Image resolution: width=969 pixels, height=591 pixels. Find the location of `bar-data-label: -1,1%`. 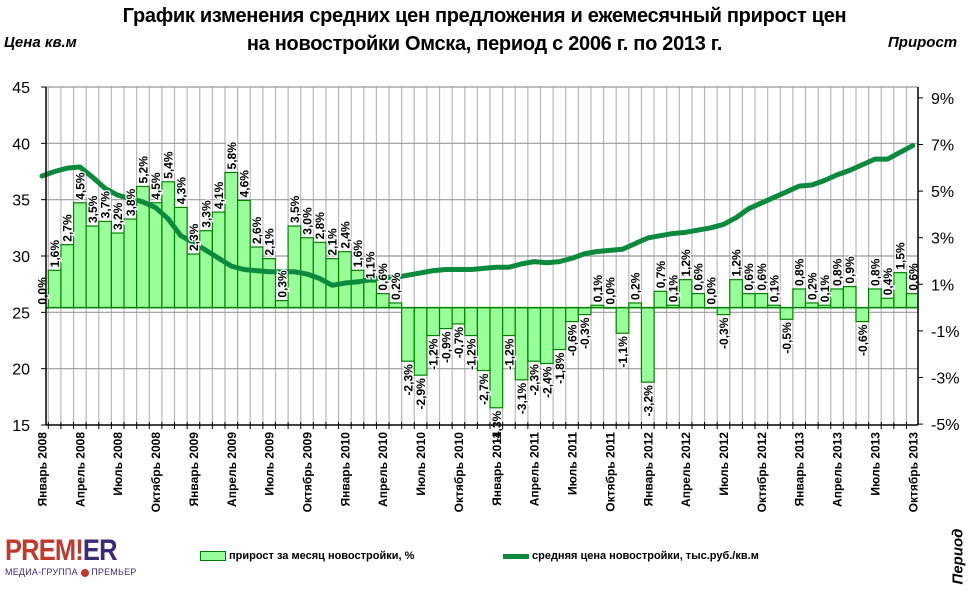

bar-data-label: -1,1% is located at coordinates (623, 352).